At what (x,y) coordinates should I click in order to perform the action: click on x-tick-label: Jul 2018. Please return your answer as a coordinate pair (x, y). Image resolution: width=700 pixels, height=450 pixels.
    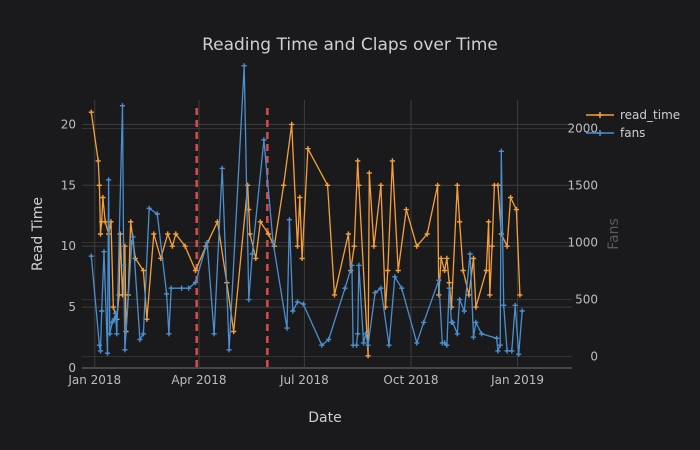
    Looking at the image, I should click on (304, 380).